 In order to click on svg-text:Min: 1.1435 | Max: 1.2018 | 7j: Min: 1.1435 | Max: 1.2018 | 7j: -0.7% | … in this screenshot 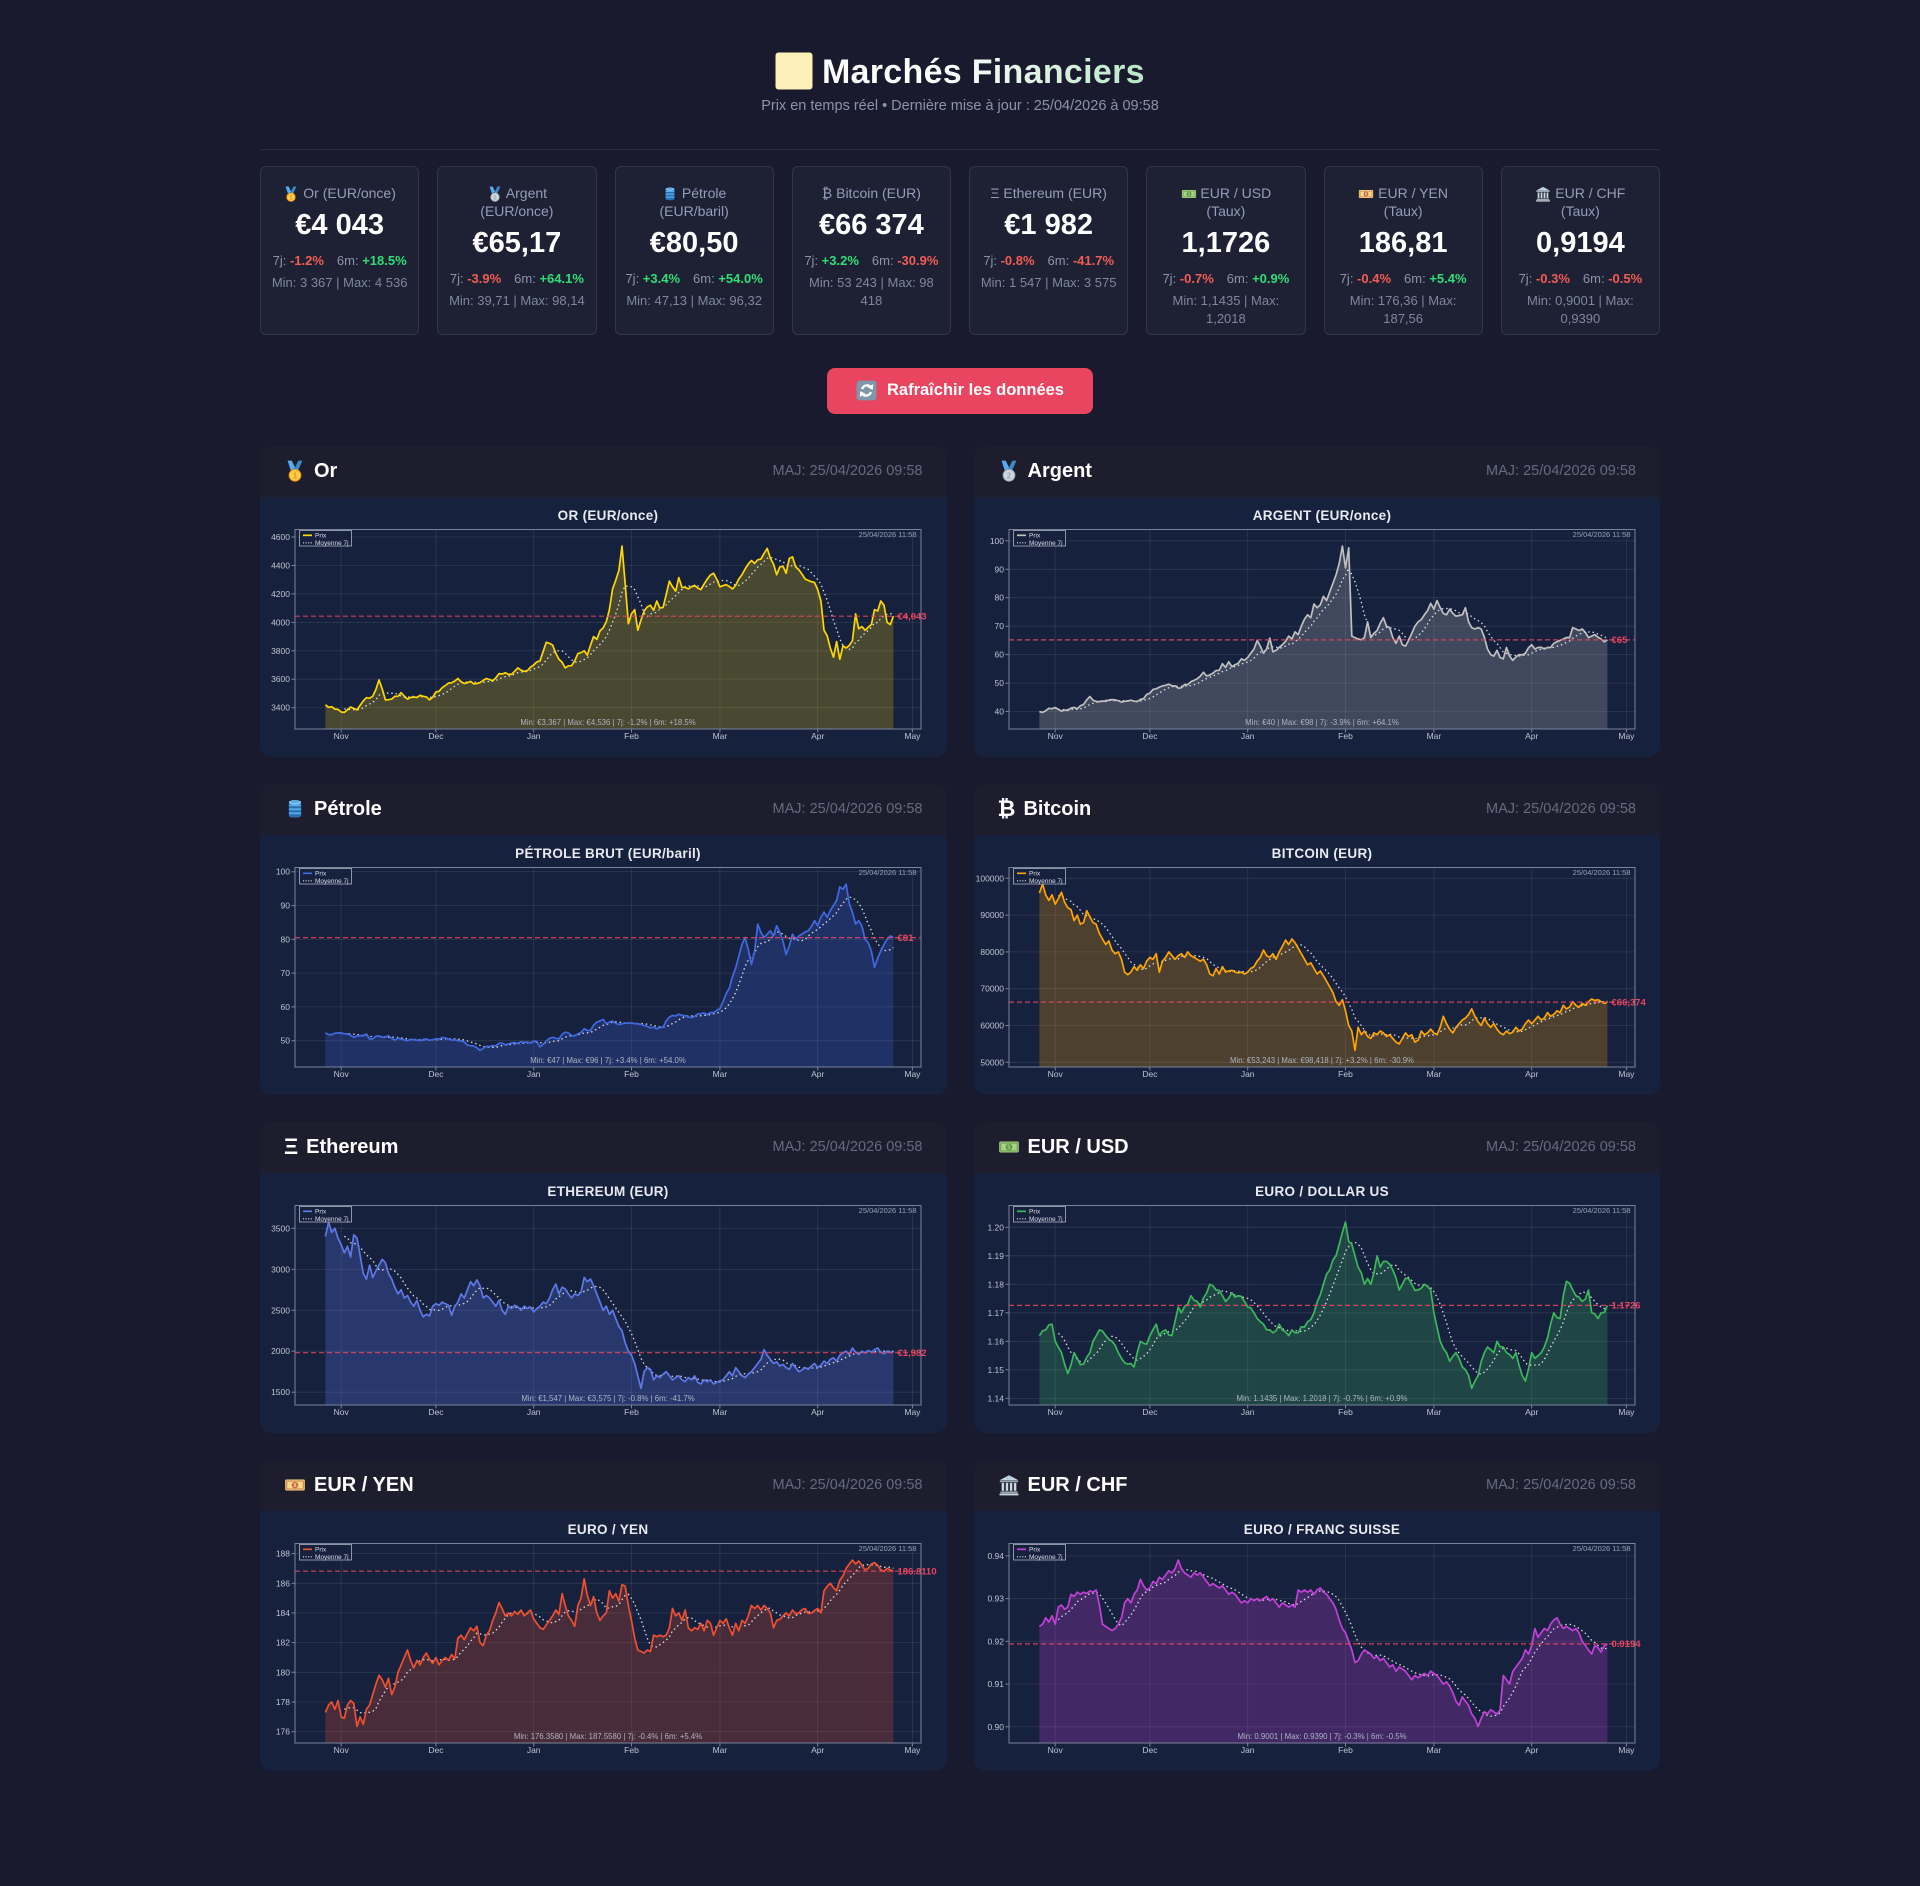, I will do `click(1321, 1398)`.